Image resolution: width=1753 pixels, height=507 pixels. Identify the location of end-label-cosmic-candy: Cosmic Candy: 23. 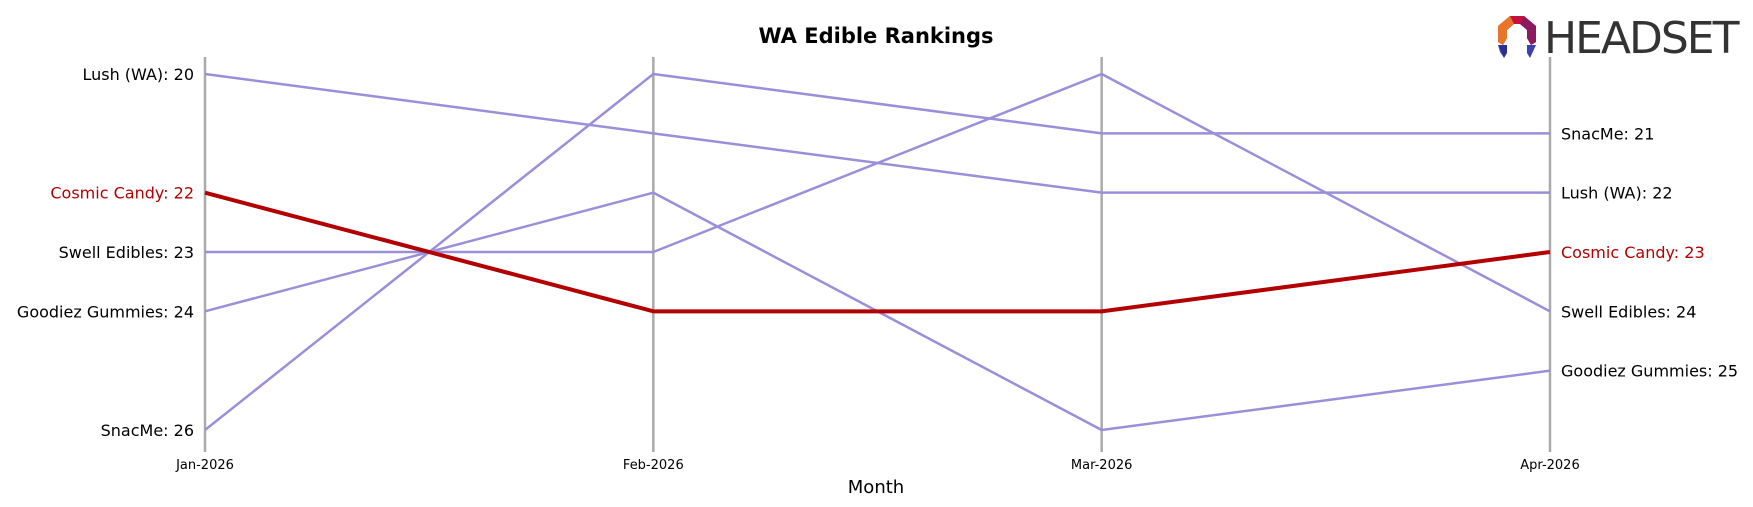
(1633, 252).